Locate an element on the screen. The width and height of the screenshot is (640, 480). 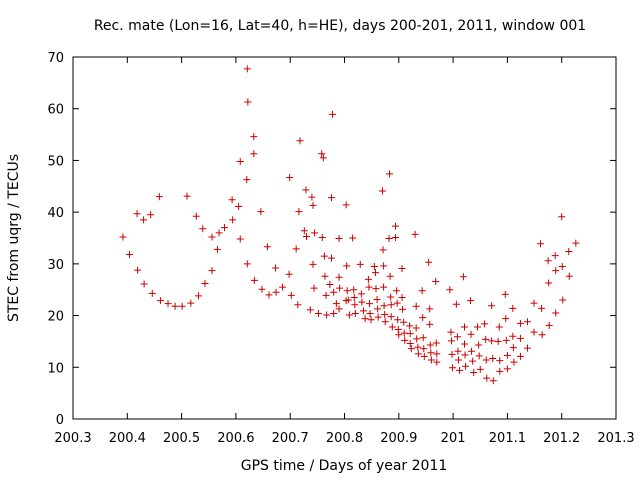
x-axis-title: GPS time / Days of year 2011 is located at coordinates (344, 466).